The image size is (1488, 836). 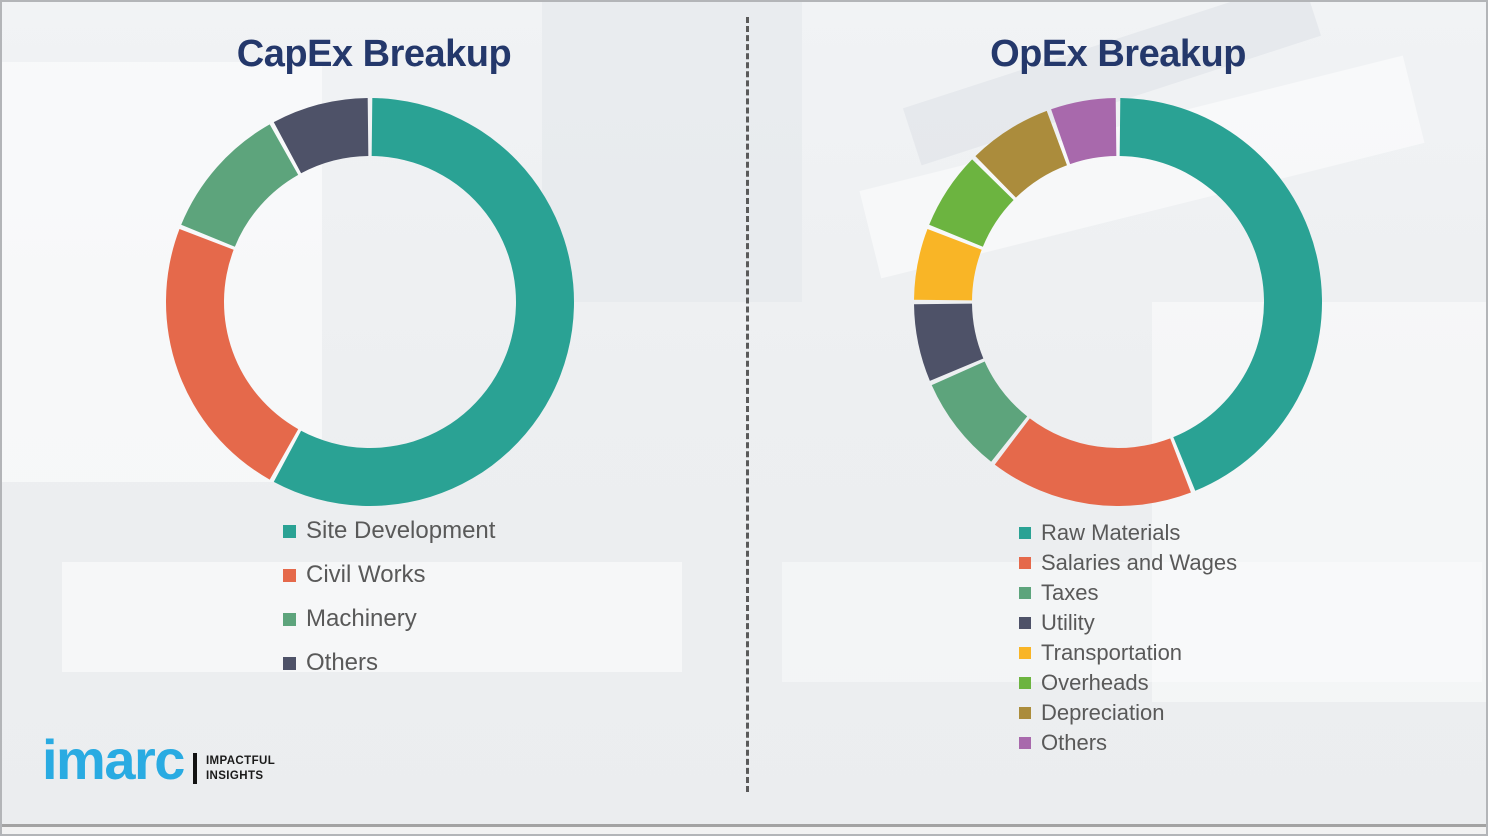 What do you see at coordinates (1118, 54) in the screenshot?
I see `opex-title: OpEx Breakup` at bounding box center [1118, 54].